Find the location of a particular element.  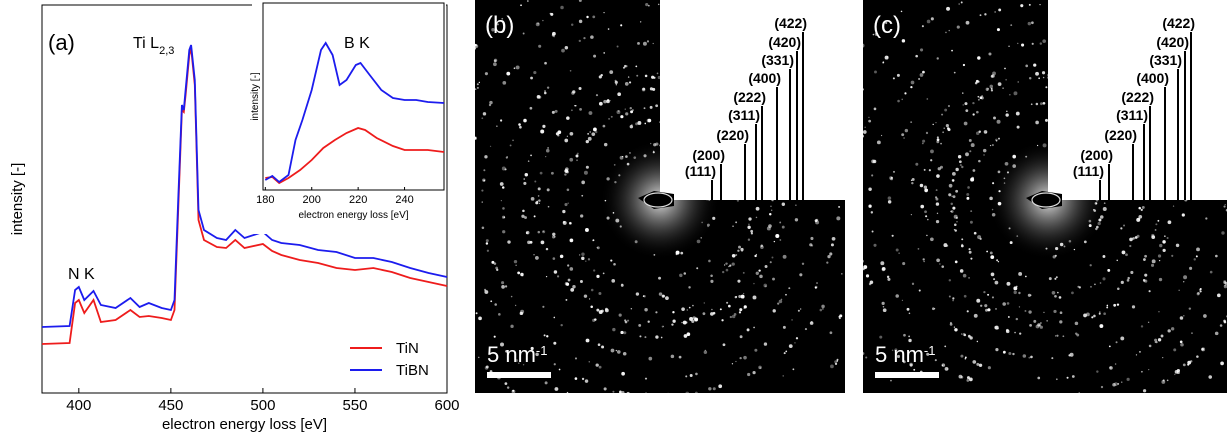

annotation: Ti L2,3 is located at coordinates (153, 46).